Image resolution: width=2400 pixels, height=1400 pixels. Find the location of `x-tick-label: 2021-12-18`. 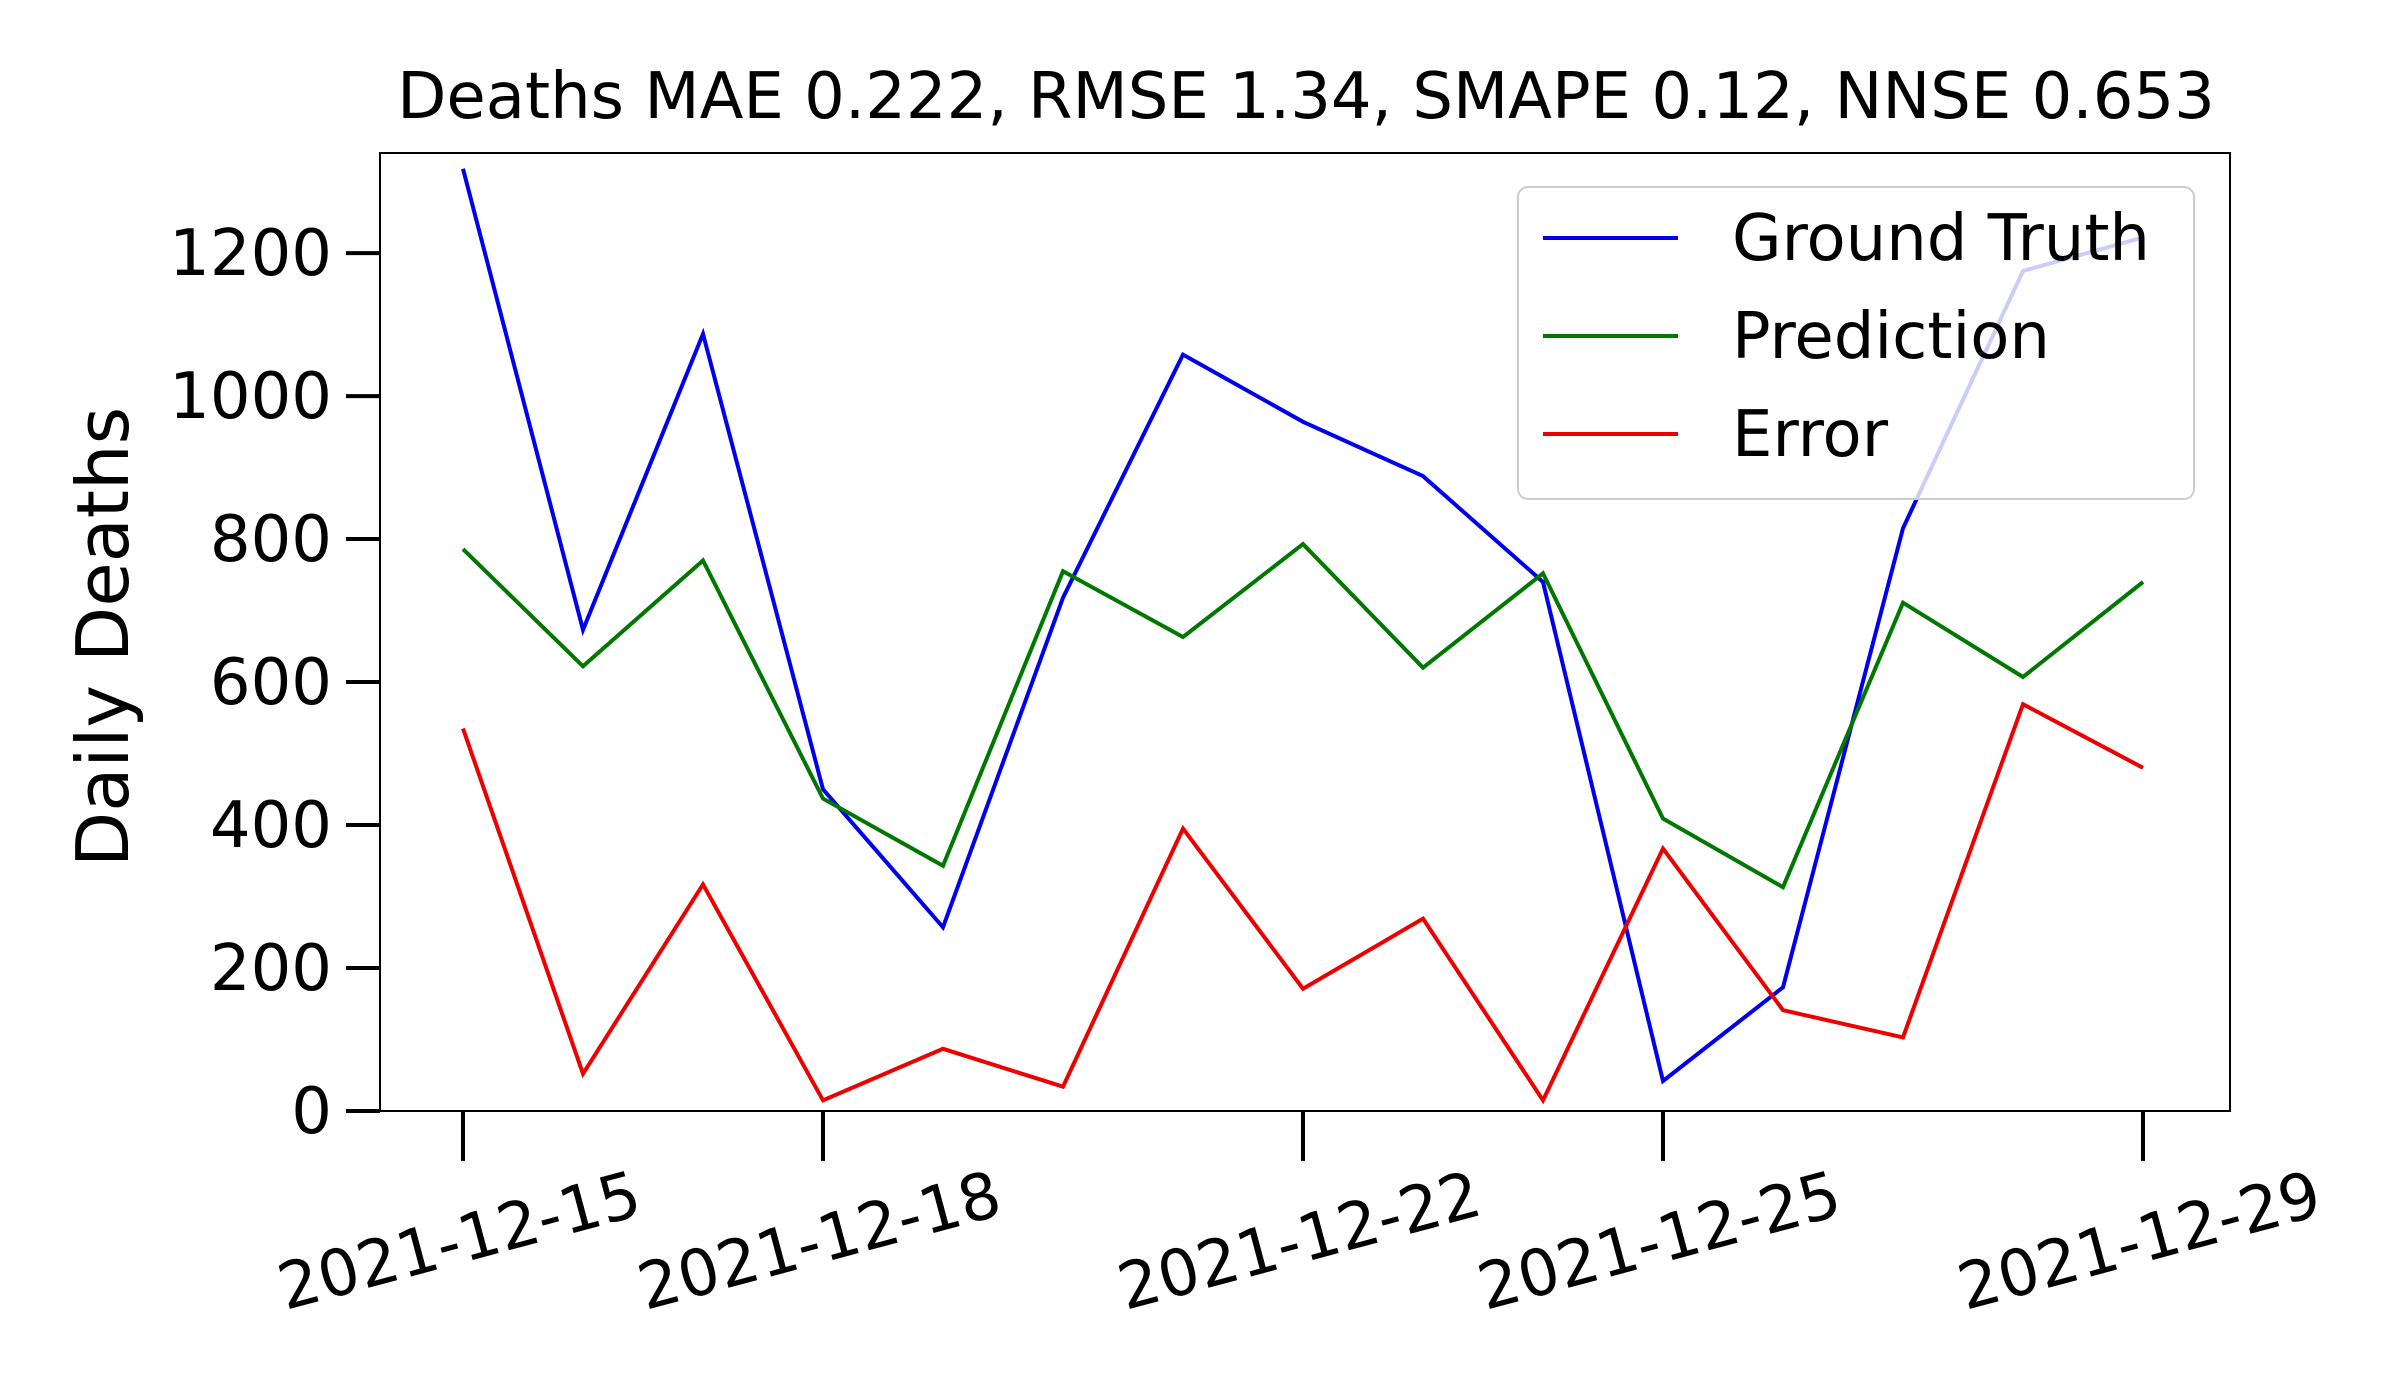

x-tick-label: 2021-12-18 is located at coordinates (819, 1242).